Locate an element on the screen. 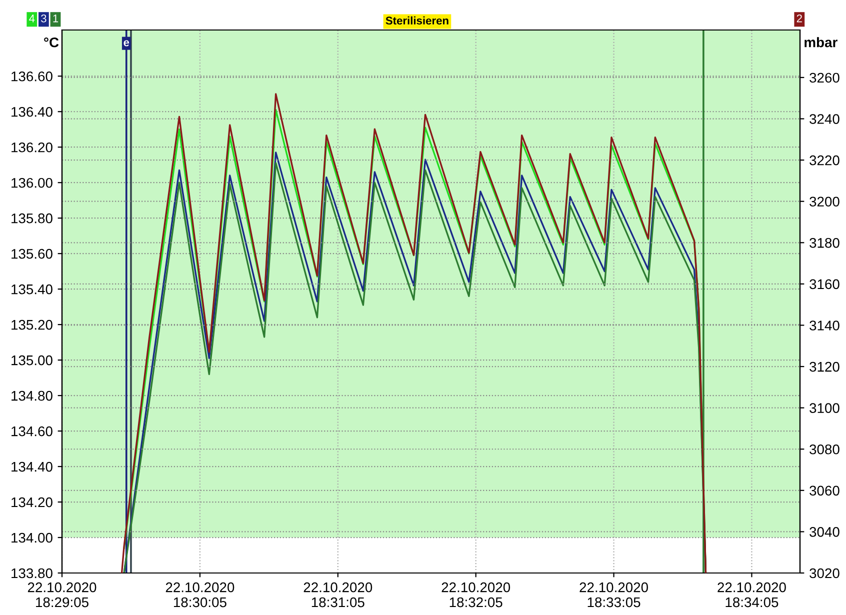 This screenshot has height=615, width=846. y2-tick-label: 3220 is located at coordinates (825, 160).